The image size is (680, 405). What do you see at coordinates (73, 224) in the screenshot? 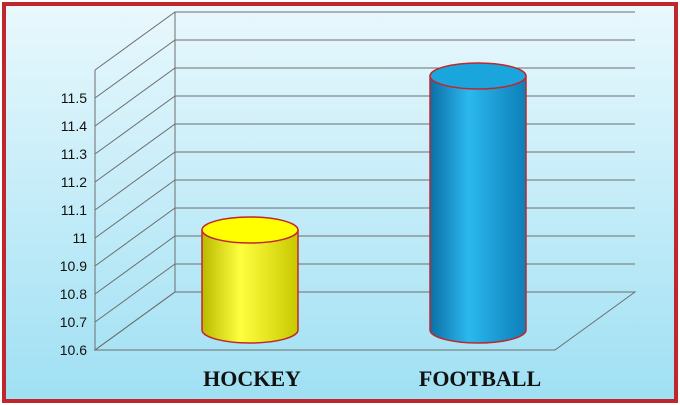
I see `y-axis-tick-labels: 10.6 10.7 10.8 10.9 11 11.1 11.2 11.3 11.4 11.5` at bounding box center [73, 224].